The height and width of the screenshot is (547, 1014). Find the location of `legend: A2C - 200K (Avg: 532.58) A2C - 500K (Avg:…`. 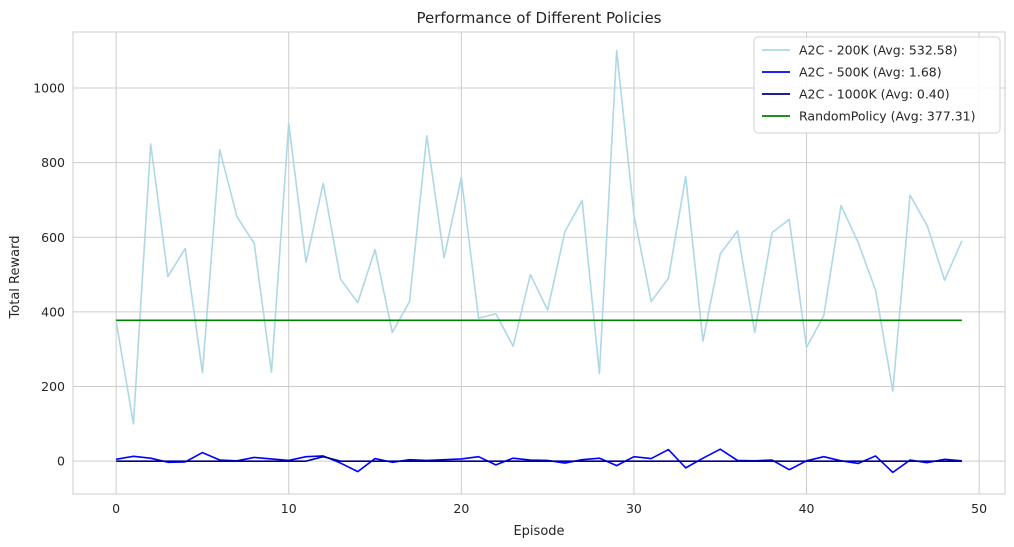

legend: A2C - 200K (Avg: 532.58) A2C - 500K (Avg:… is located at coordinates (877, 85).